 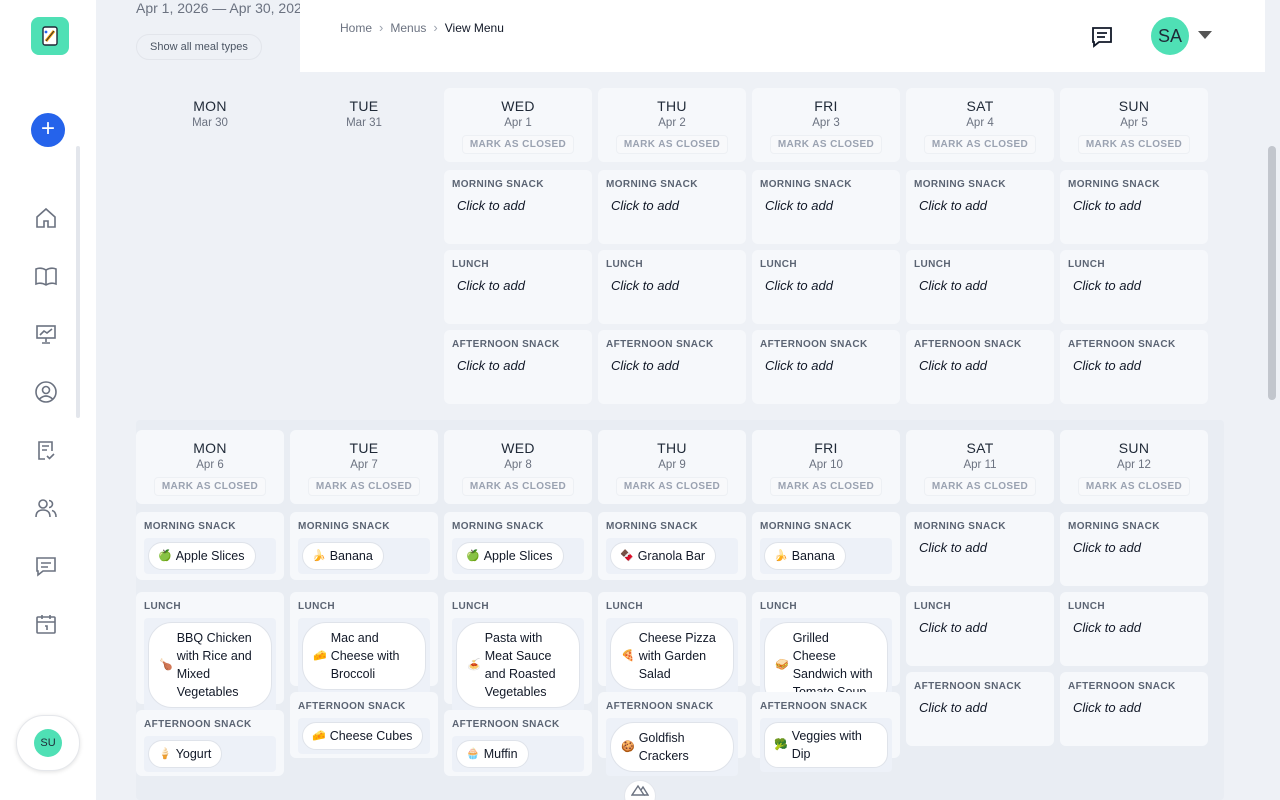 I want to click on meal-type-label: MORNING SNACK, so click(x=1114, y=526).